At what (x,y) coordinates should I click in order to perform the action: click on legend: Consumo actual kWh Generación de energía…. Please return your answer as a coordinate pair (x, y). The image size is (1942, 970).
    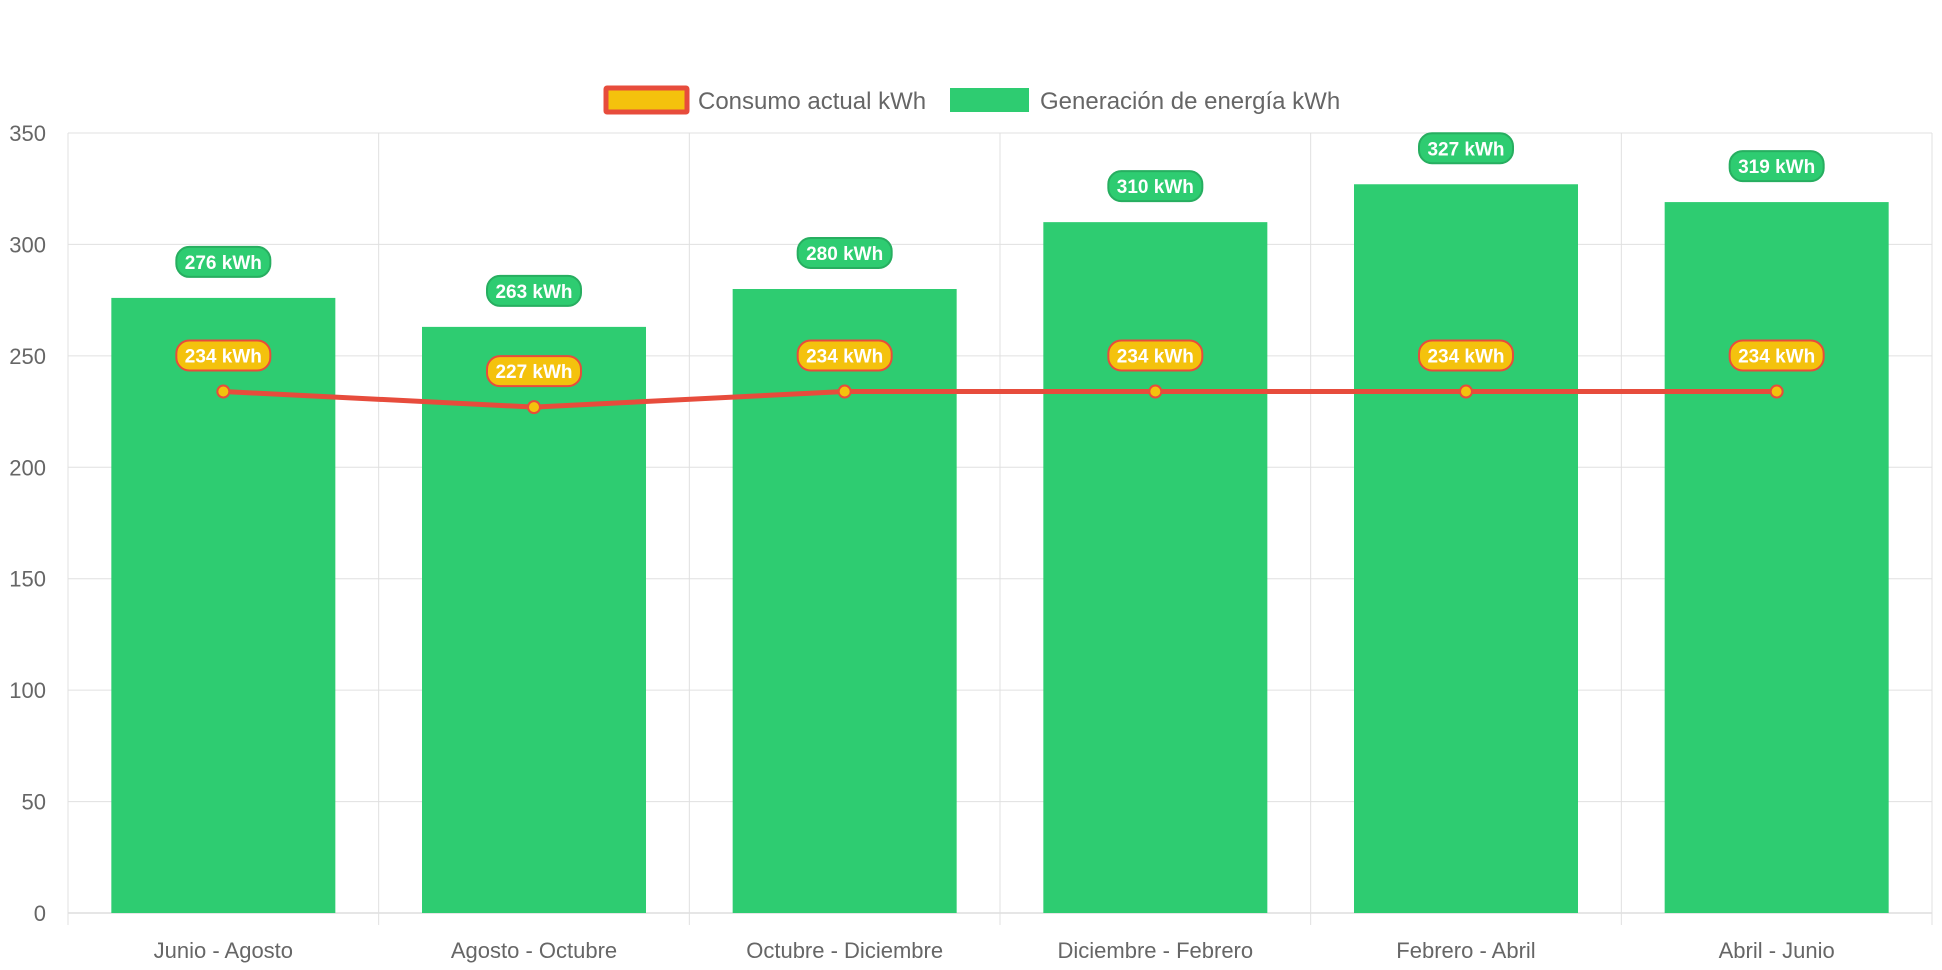
    Looking at the image, I should click on (971, 100).